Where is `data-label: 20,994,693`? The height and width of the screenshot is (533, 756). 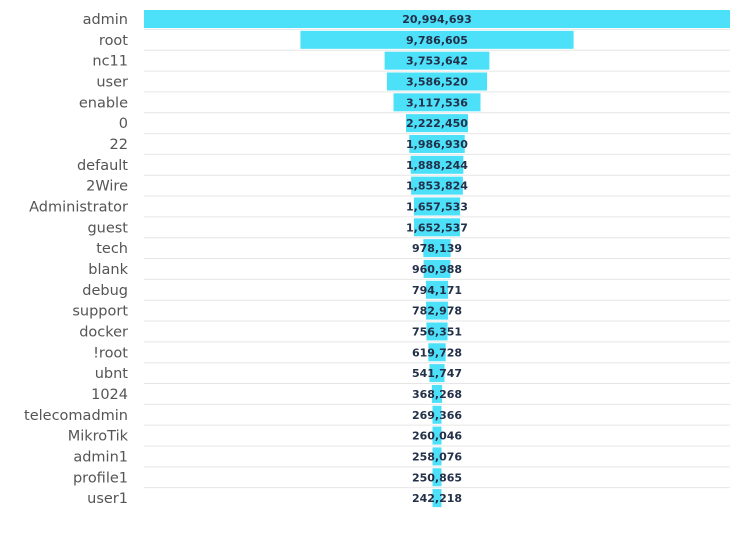 data-label: 20,994,693 is located at coordinates (437, 19).